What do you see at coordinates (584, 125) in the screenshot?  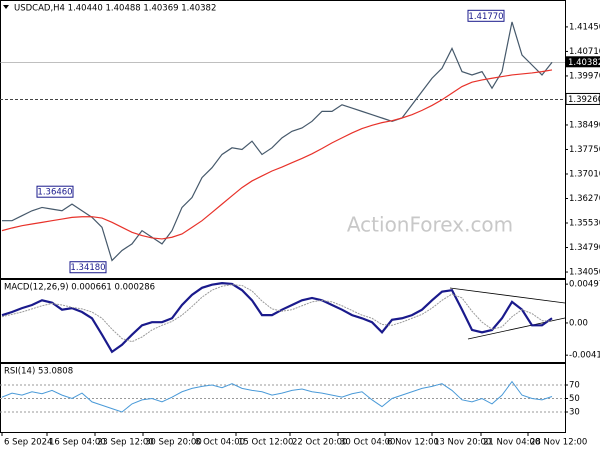 I see `y-tick-label: 1.38490` at bounding box center [584, 125].